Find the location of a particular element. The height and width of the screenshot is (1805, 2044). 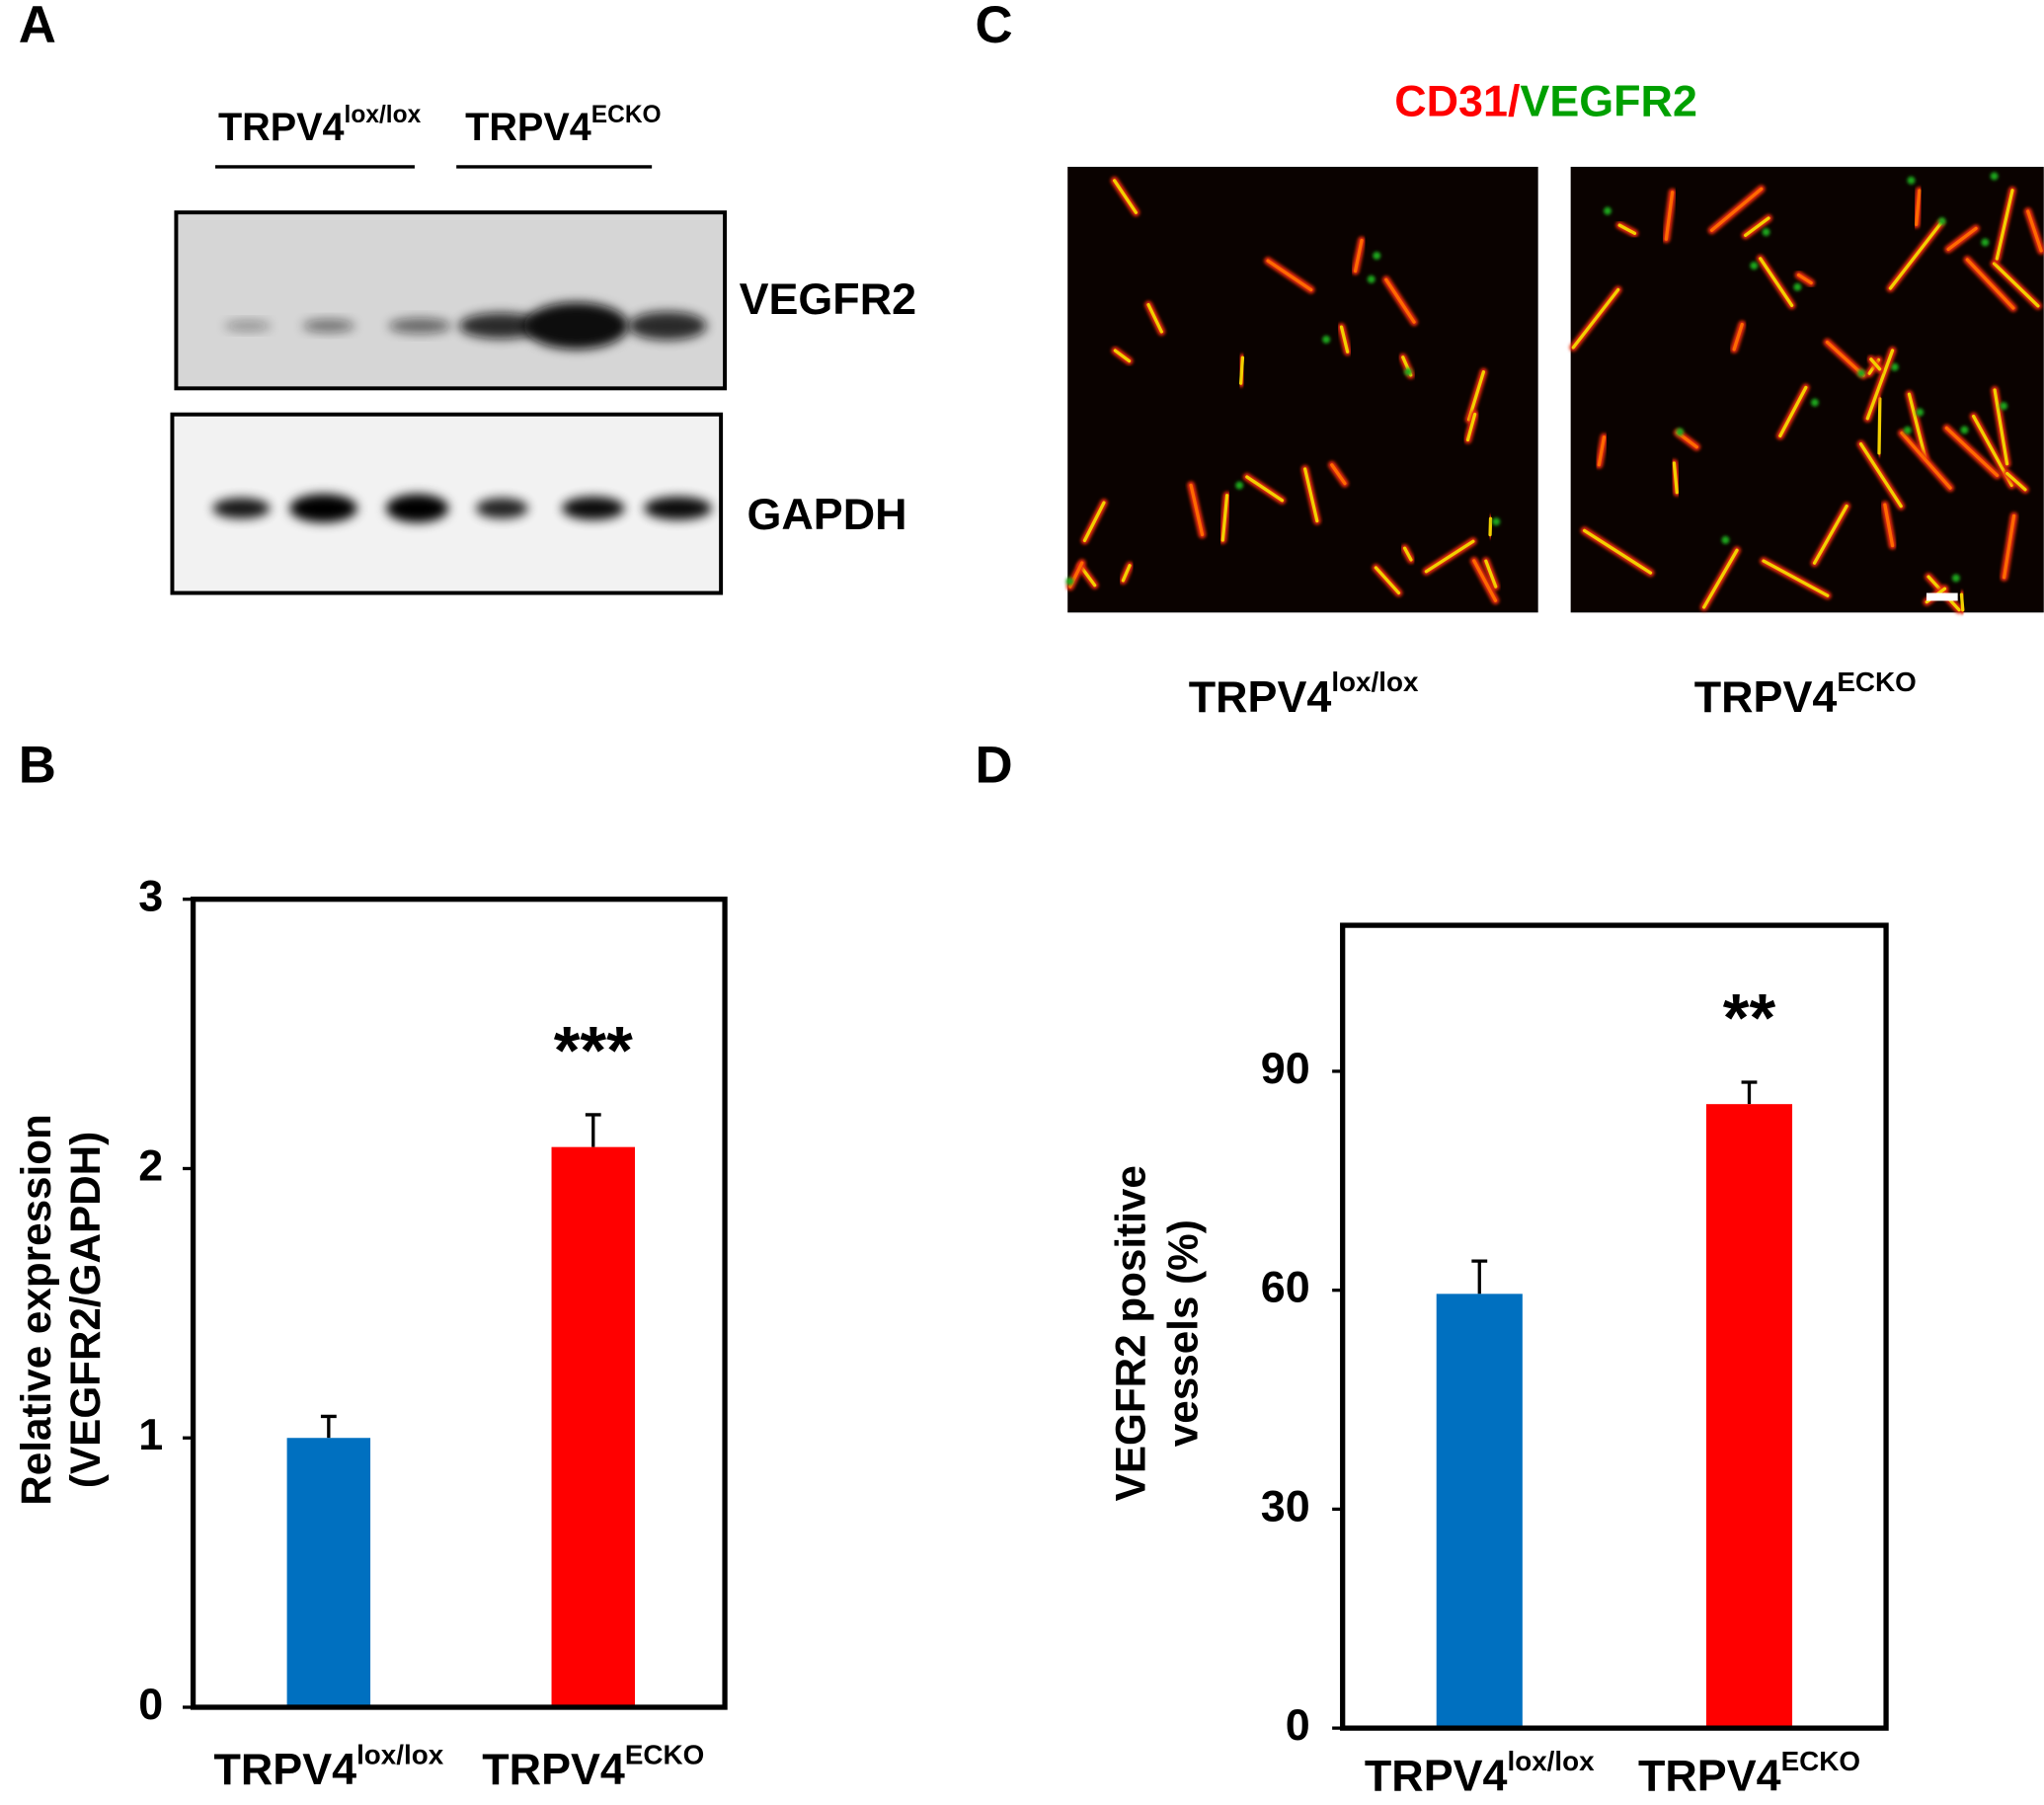

image-label: TRPV4lox/lox is located at coordinates (1304, 694).